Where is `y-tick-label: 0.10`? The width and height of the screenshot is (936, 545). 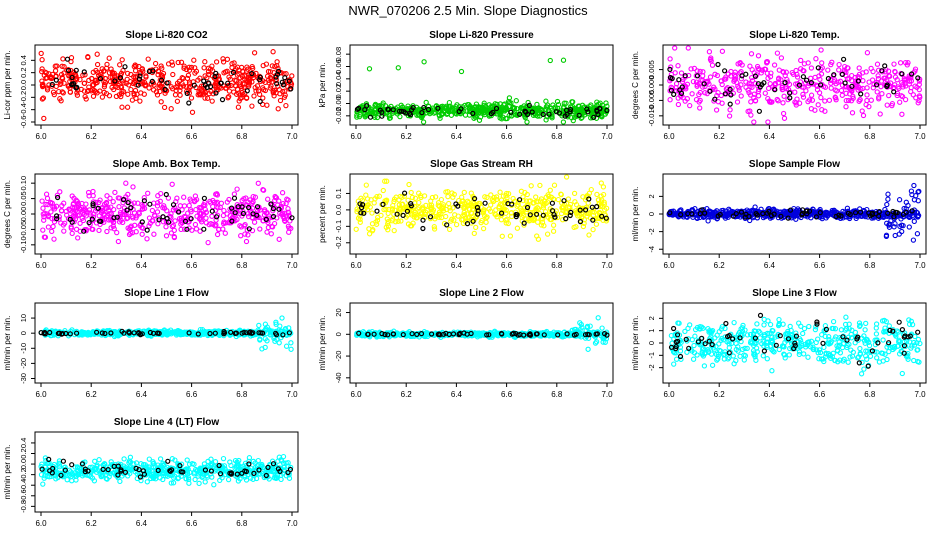
y-tick-label: 0.10 is located at coordinates (23, 183).